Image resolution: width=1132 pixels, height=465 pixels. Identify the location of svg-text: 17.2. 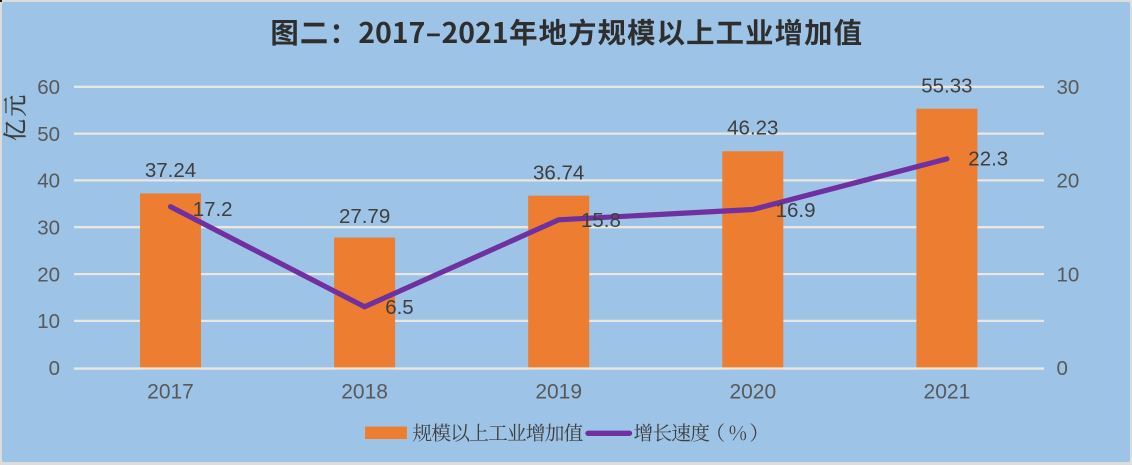
(213, 209).